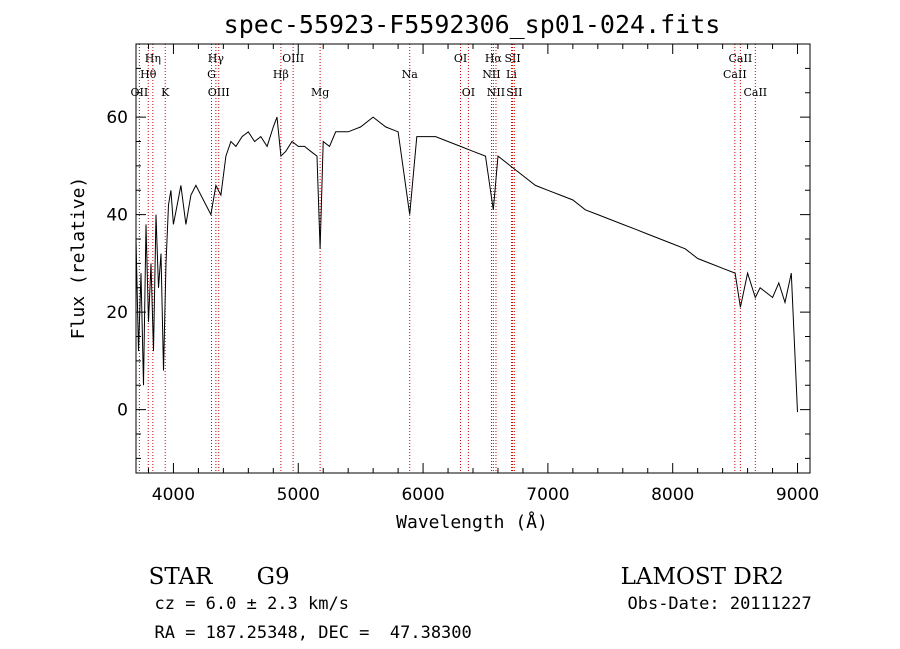  Describe the element at coordinates (180, 577) in the screenshot. I see `object-class: STAR` at that location.